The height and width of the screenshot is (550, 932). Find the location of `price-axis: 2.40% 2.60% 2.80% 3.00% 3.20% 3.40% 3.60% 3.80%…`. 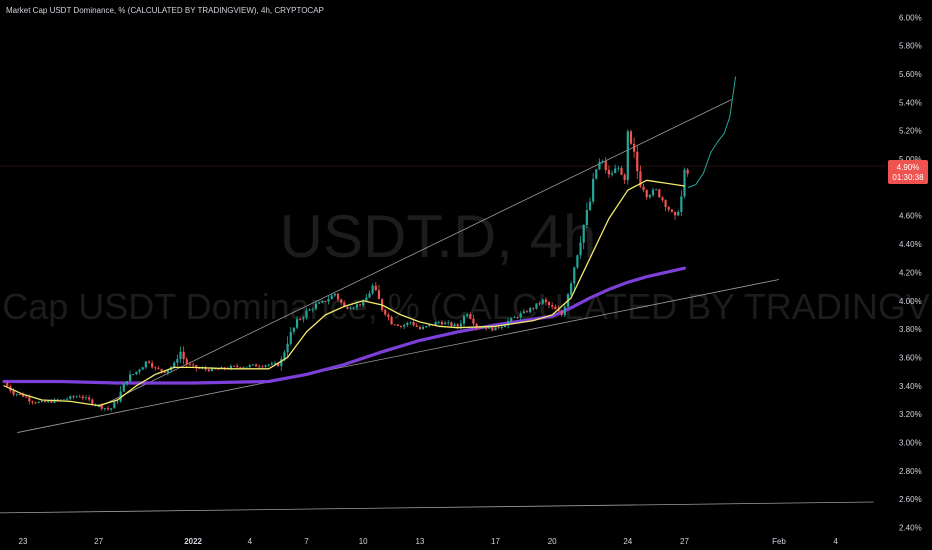

price-axis: 2.40% 2.60% 2.80% 3.00% 3.20% 3.40% 3.60% 3.80%… is located at coordinates (910, 272).